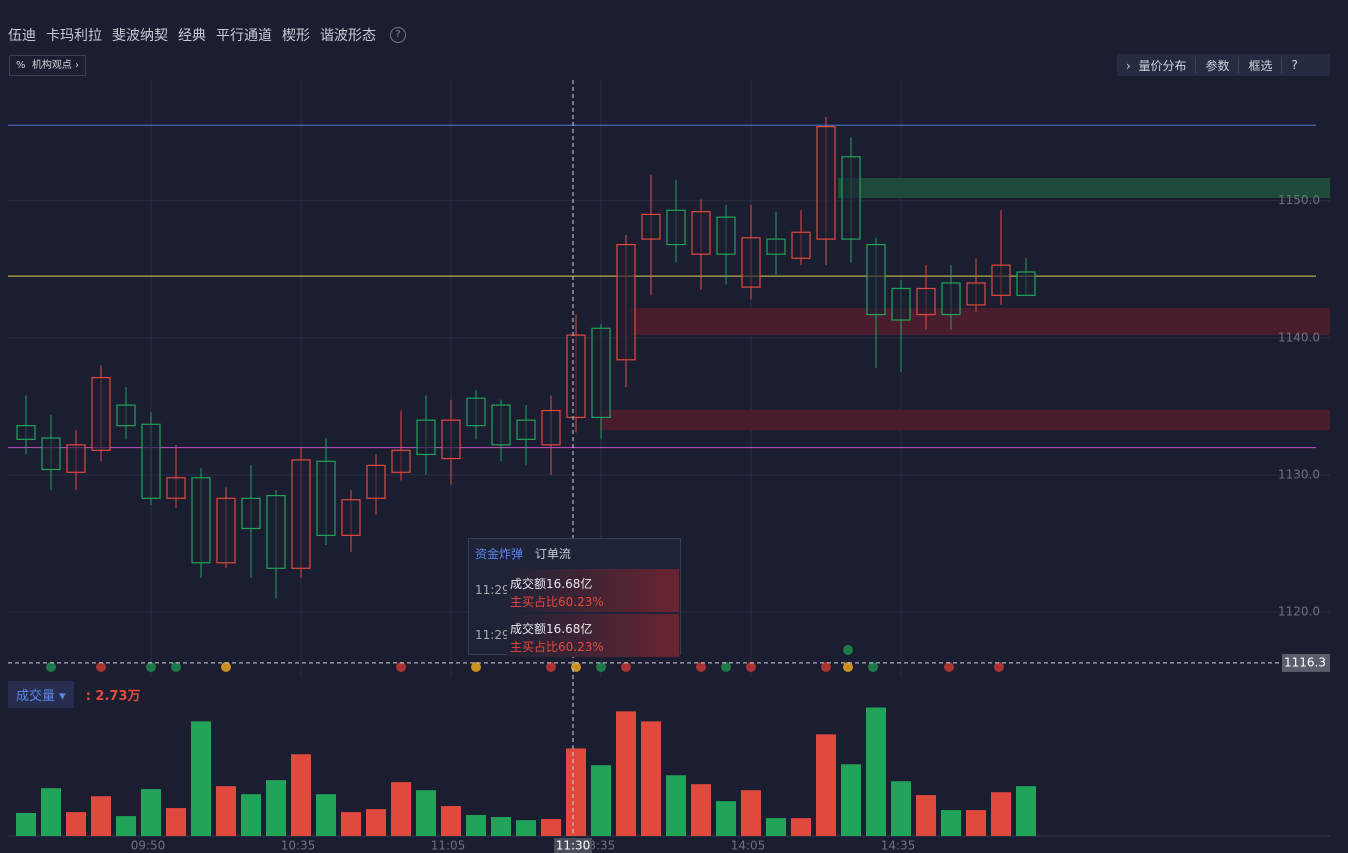 This screenshot has width=1348, height=853. Describe the element at coordinates (574, 553) in the screenshot. I see `tabs: 资金炸弹 订单流` at that location.